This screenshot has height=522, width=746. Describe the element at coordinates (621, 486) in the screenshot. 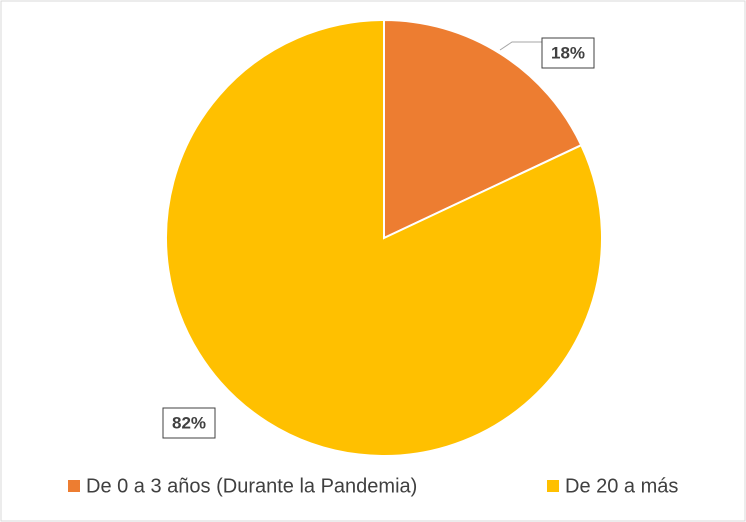

I see `legend-label: De 20 a más` at that location.